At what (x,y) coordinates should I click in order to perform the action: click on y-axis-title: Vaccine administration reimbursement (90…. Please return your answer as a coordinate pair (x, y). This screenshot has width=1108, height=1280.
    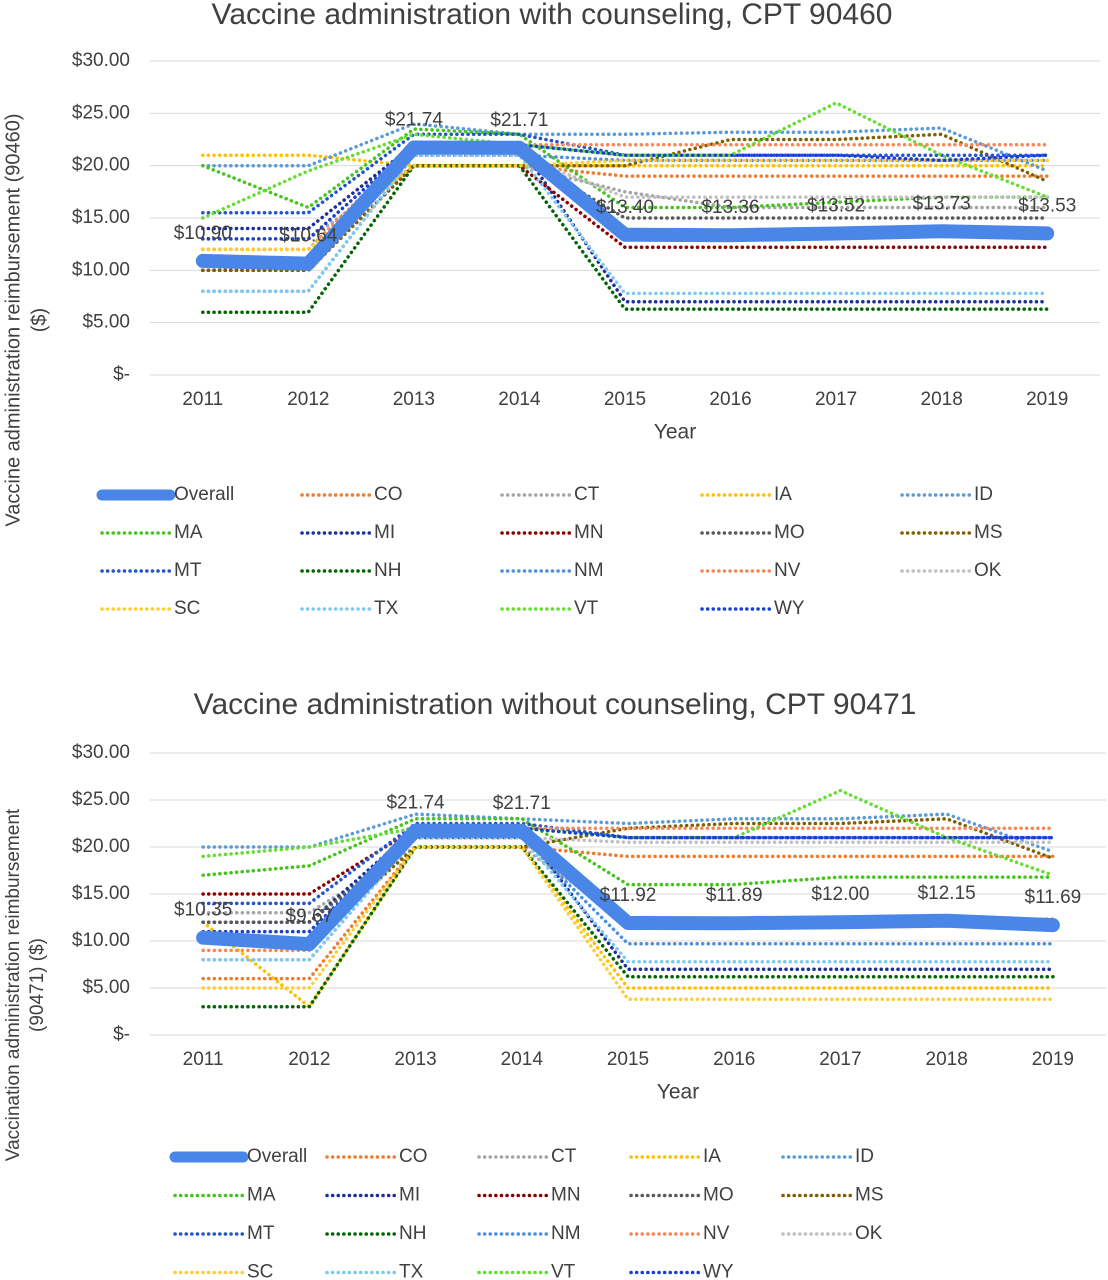
    Looking at the image, I should click on (13, 319).